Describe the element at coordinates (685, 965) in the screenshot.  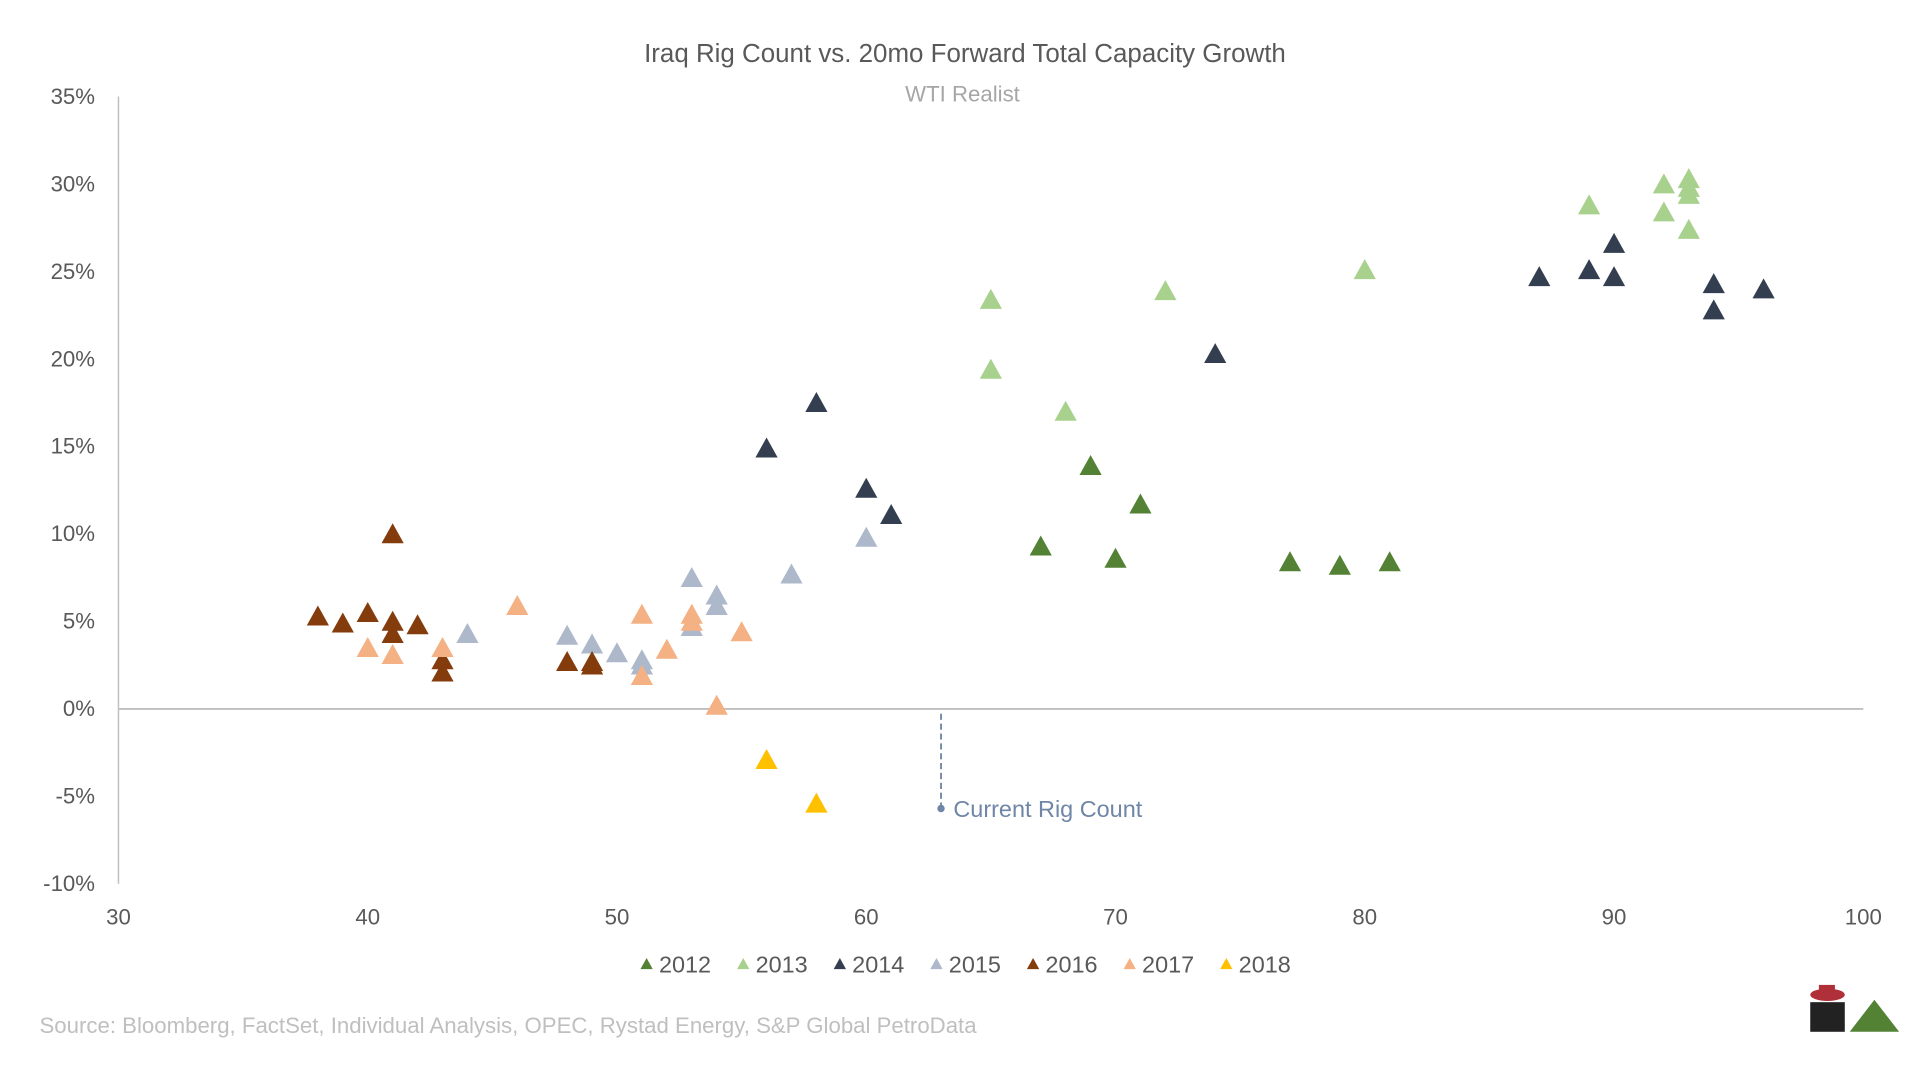
I see `legend-label-2012: 2012` at that location.